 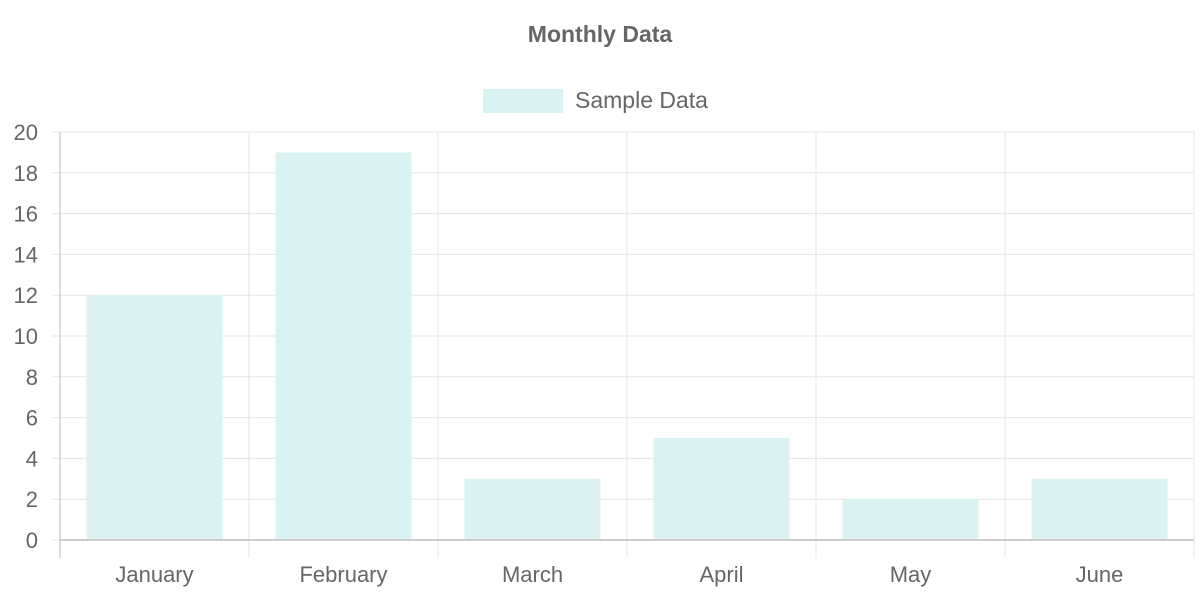 I want to click on y-tick-label: 12, so click(x=26, y=295).